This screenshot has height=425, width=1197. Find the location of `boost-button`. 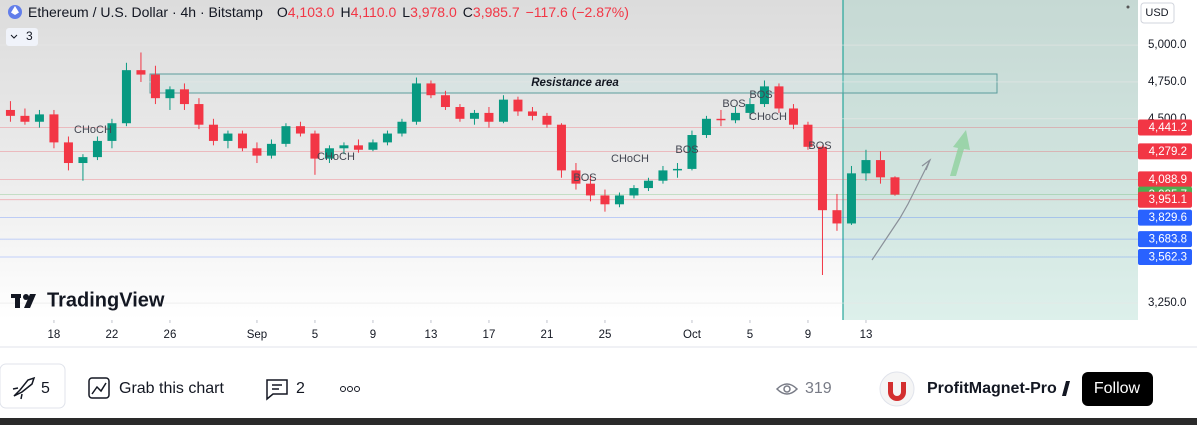

boost-button is located at coordinates (33, 386).